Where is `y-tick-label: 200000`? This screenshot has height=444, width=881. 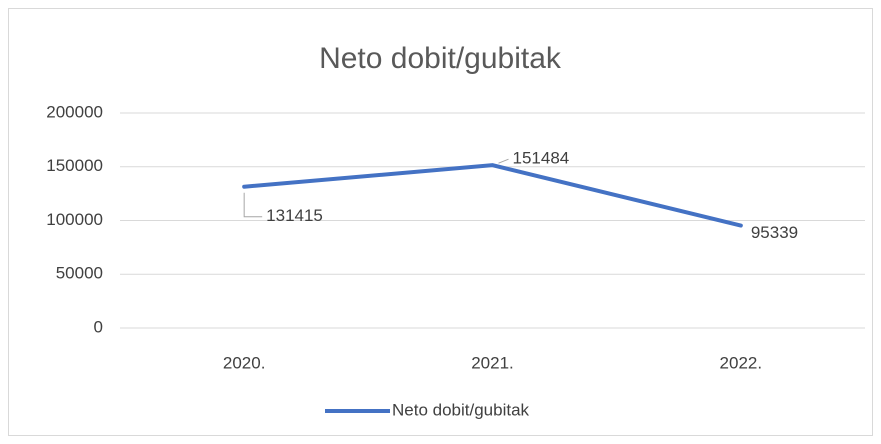
y-tick-label: 200000 is located at coordinates (74, 111).